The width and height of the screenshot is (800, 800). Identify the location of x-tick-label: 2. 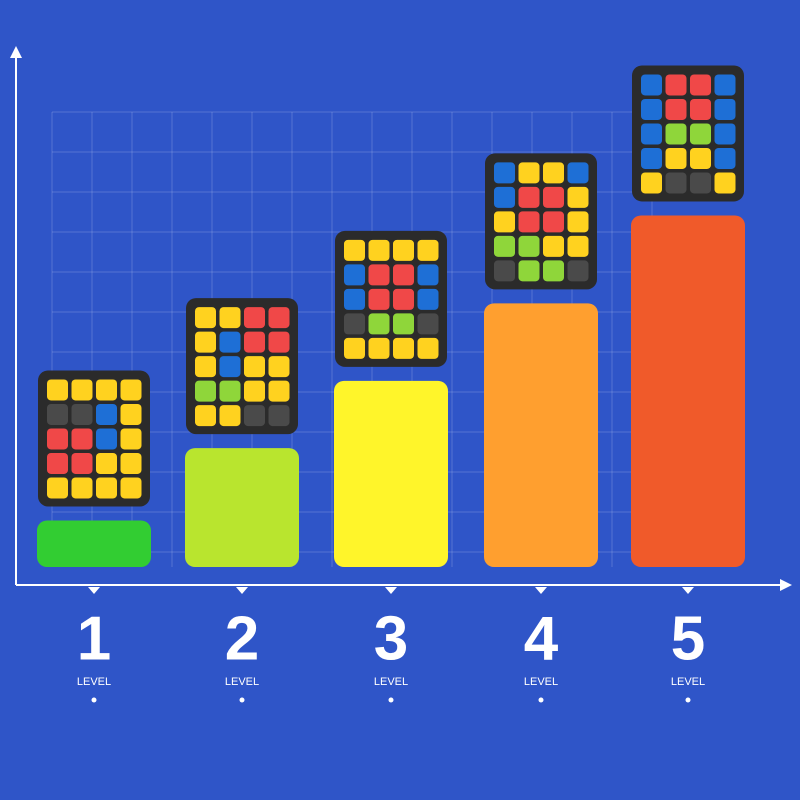
(242, 638).